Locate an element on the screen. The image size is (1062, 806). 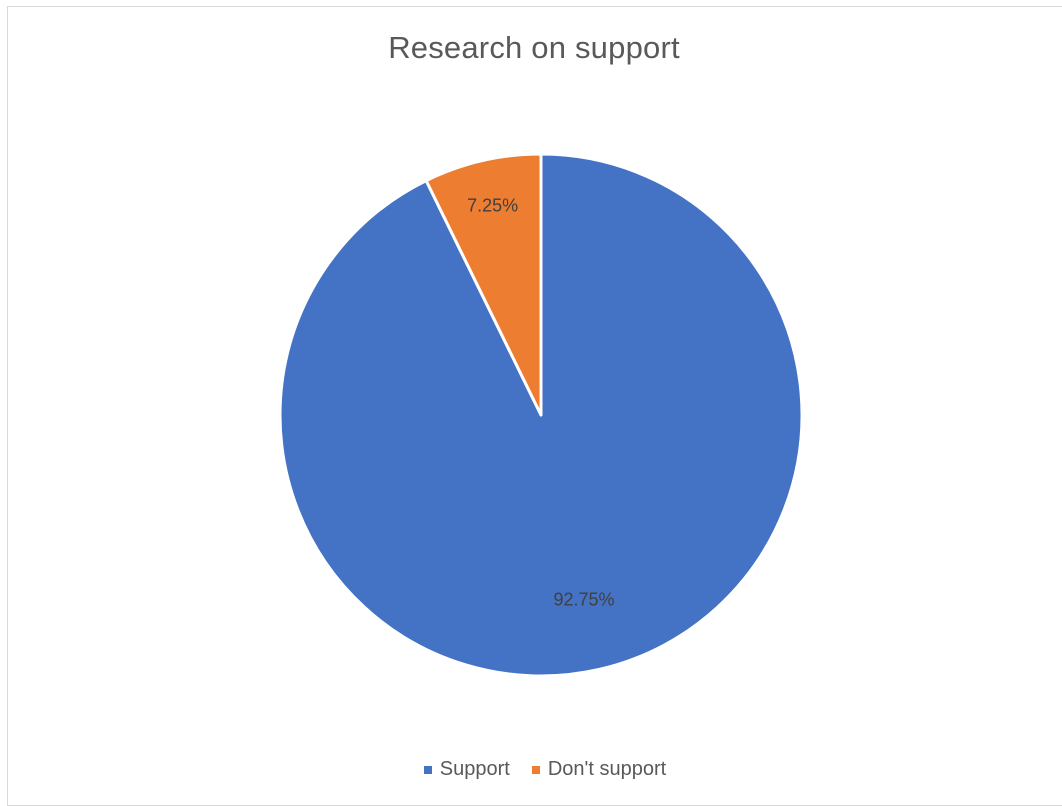
legend-swatch-support is located at coordinates (427, 769).